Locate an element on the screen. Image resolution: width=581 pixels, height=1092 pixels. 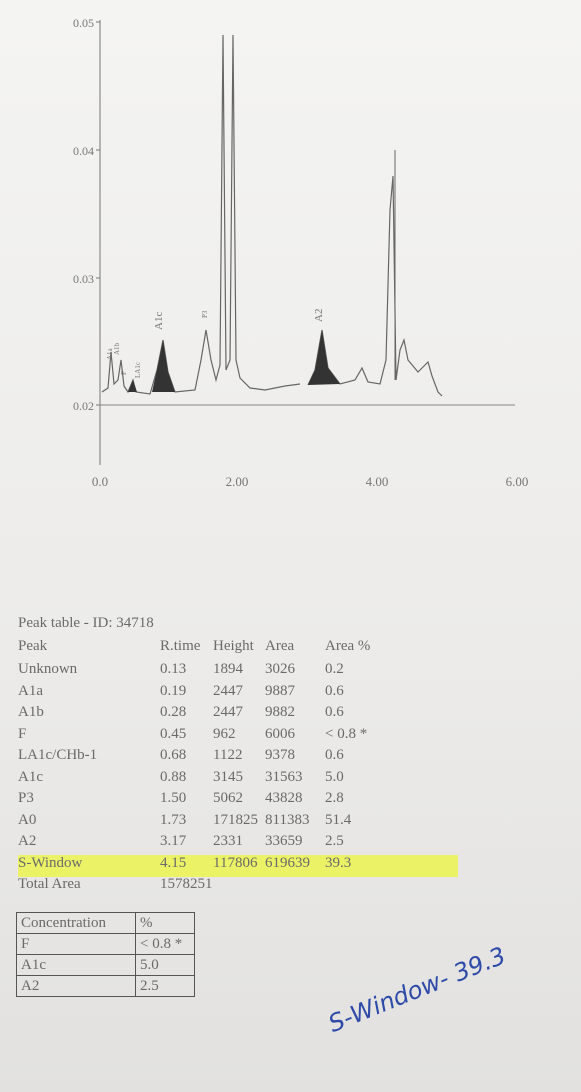
table-cell: A0 is located at coordinates (27, 819).